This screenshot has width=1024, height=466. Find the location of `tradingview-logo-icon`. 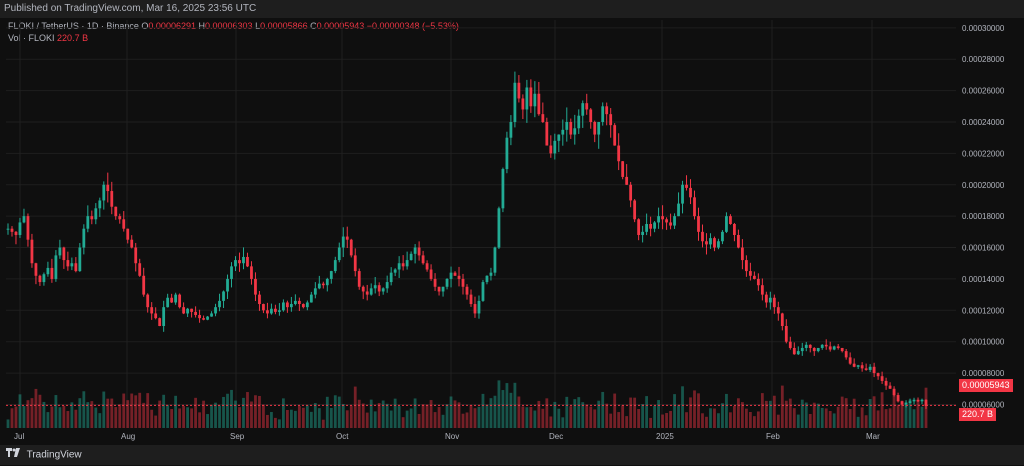

tradingview-logo-icon is located at coordinates (13, 455).